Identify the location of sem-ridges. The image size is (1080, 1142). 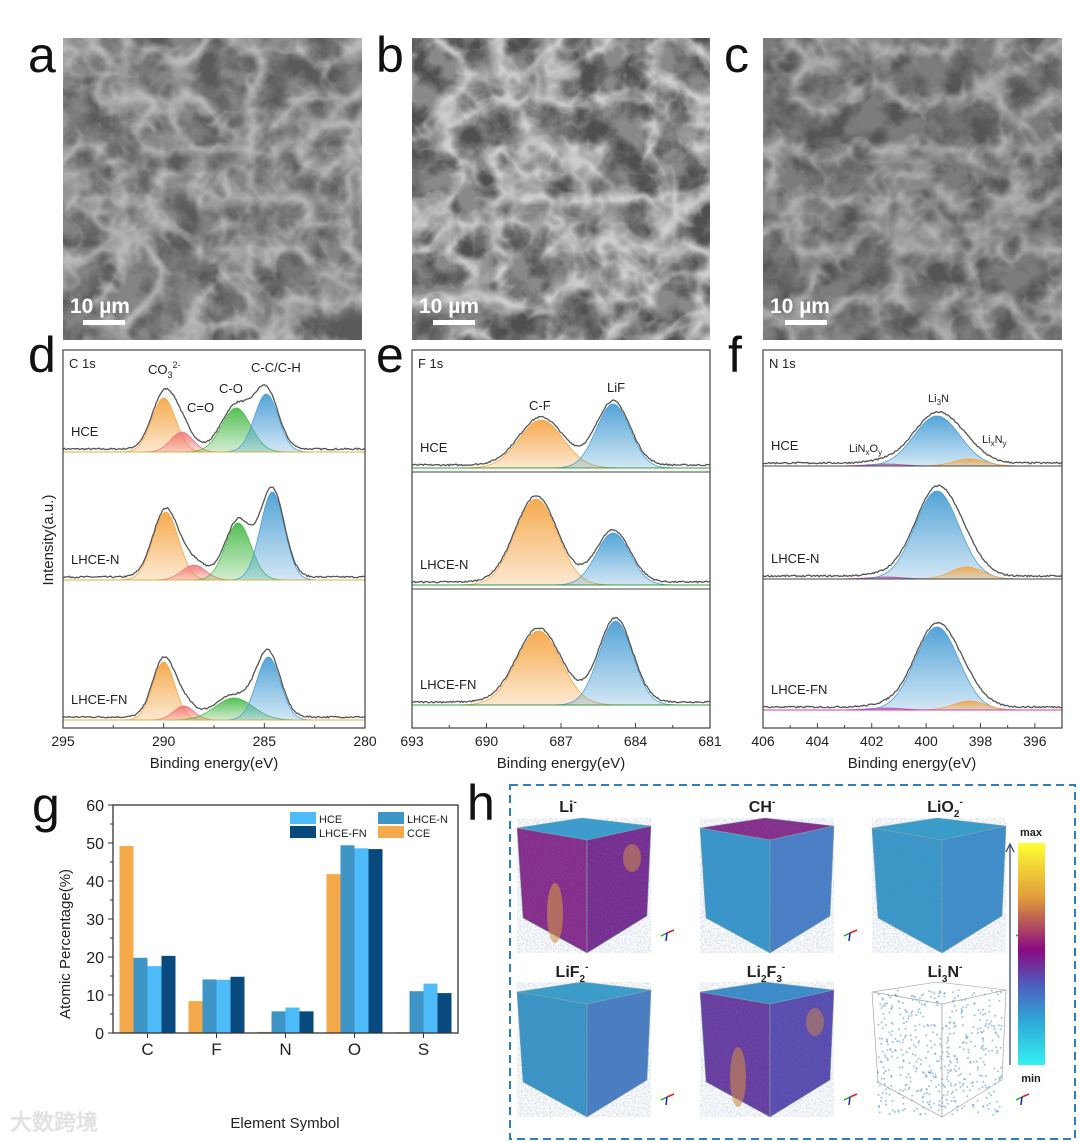
(912, 189).